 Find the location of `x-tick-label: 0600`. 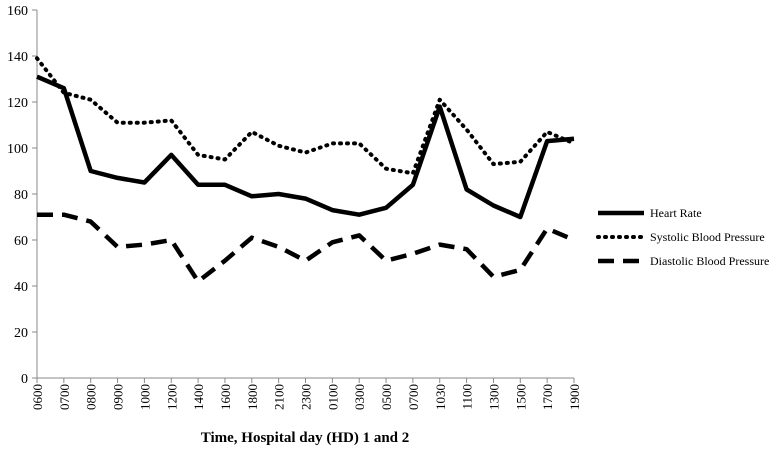

x-tick-label: 0600 is located at coordinates (37, 397).